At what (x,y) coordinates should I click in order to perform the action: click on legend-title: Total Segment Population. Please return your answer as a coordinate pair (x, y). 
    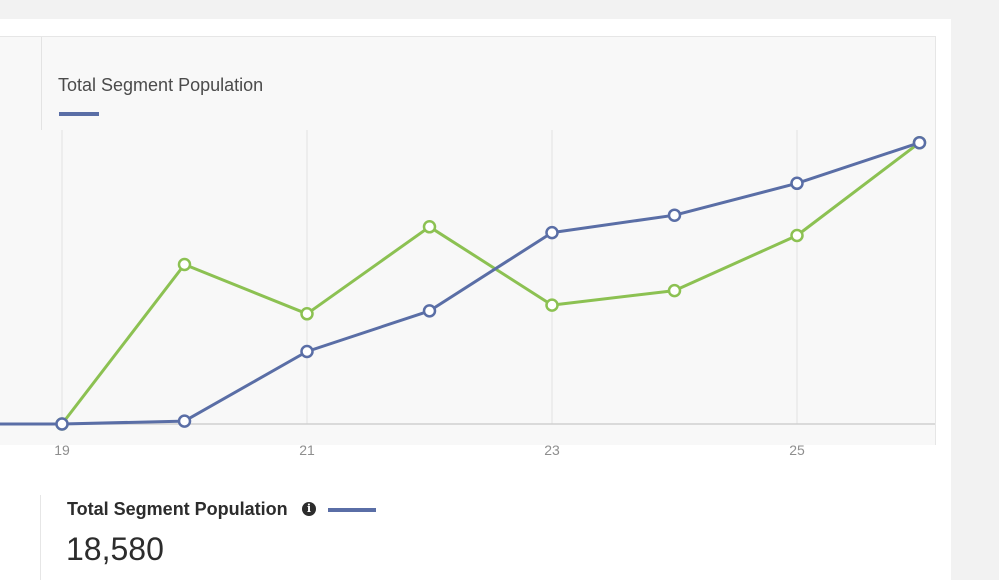
    Looking at the image, I should click on (161, 85).